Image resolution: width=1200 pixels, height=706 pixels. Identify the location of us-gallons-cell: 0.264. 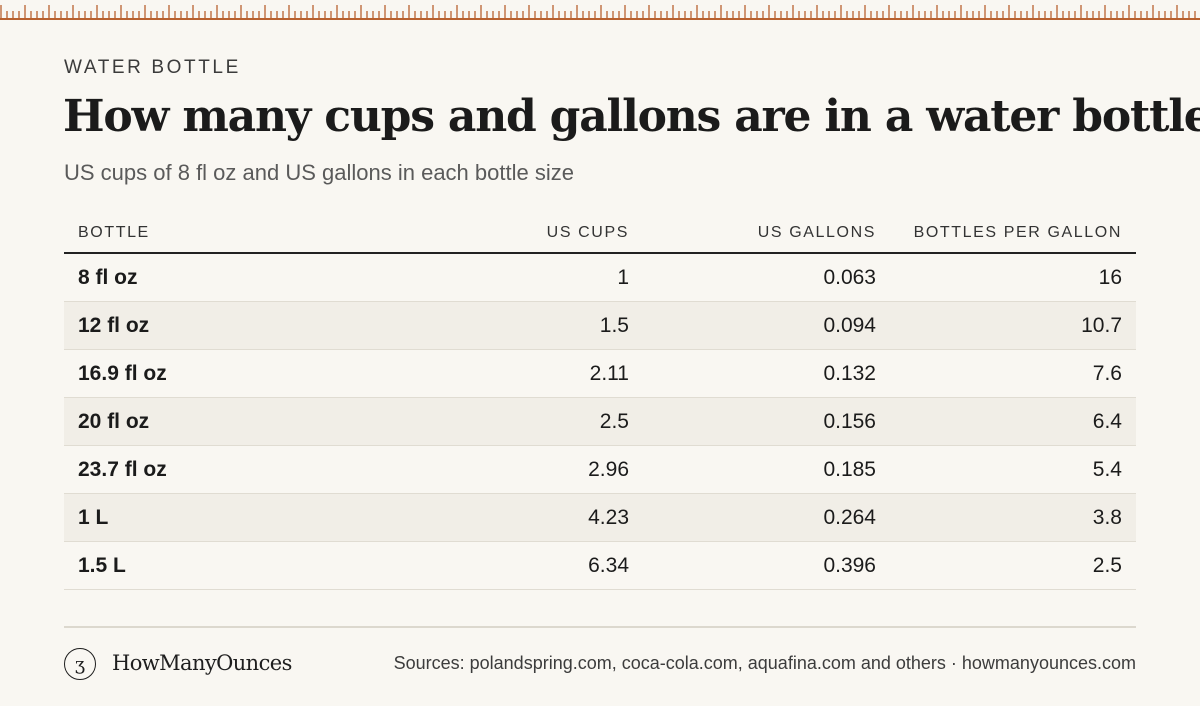
(766, 517).